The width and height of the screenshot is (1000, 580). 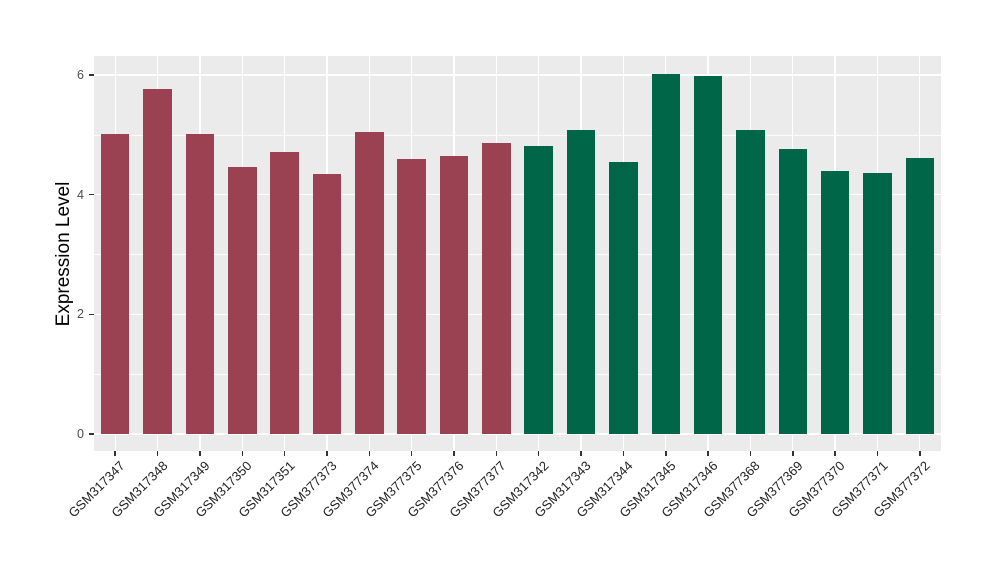 What do you see at coordinates (496, 288) in the screenshot?
I see `bar-GSM377377` at bounding box center [496, 288].